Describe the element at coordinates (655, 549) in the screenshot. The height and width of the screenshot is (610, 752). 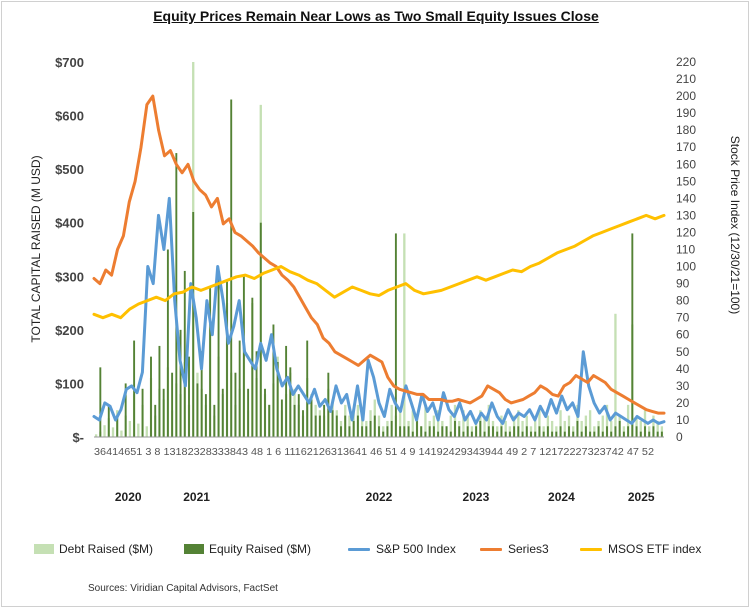
I see `legend-label-msos: MSOS ETF index` at that location.